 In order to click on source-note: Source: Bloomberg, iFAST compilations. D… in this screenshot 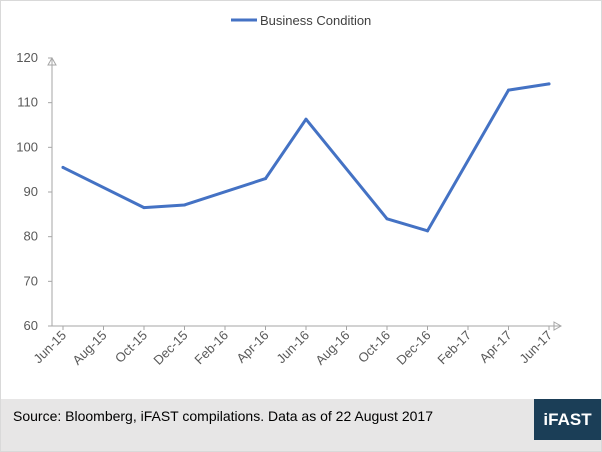, I will do `click(223, 416)`.